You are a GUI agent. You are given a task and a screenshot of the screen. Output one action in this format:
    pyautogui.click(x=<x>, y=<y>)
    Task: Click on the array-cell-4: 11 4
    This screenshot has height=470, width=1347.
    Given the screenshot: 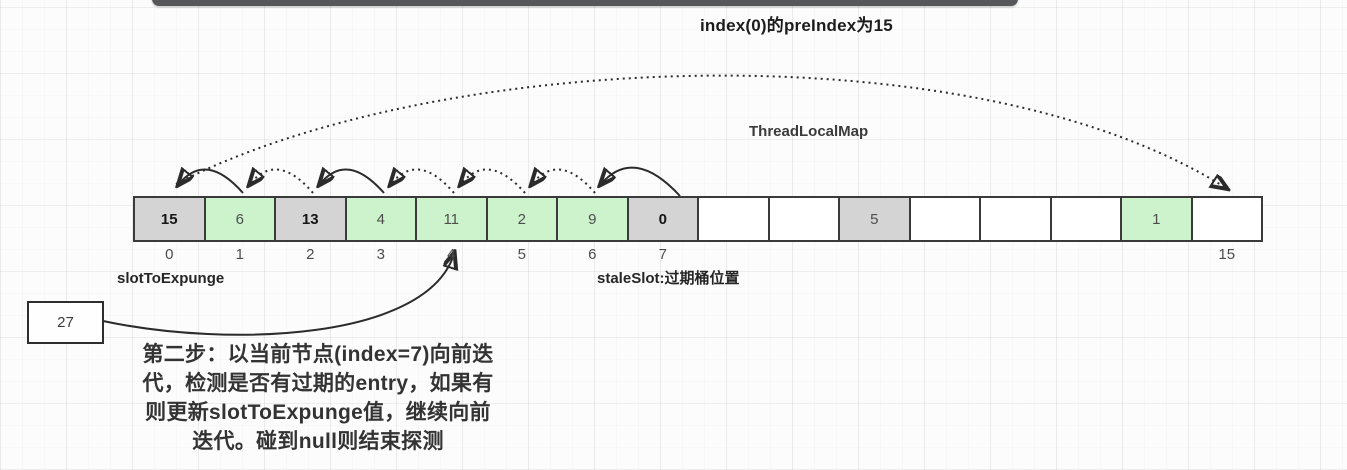 What is the action you would take?
    pyautogui.click(x=452, y=230)
    